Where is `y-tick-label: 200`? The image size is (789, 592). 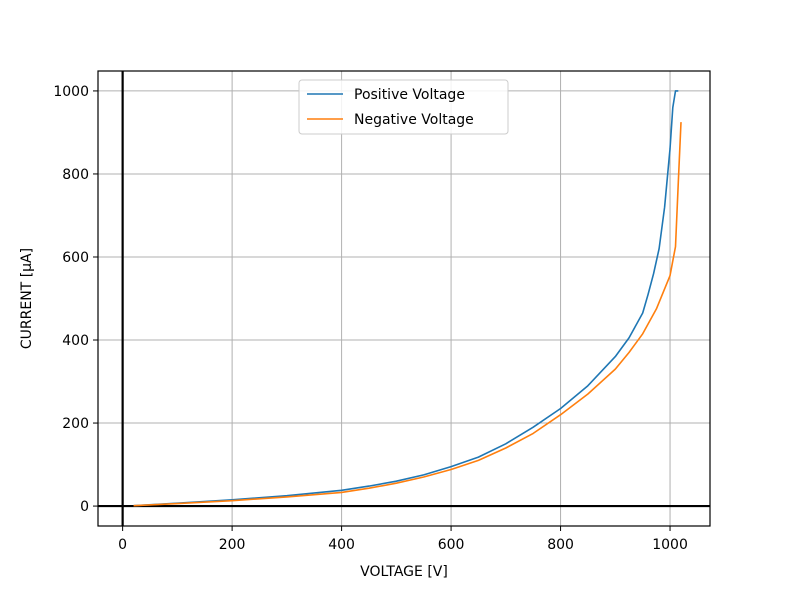
y-tick-label: 200 is located at coordinates (75, 424).